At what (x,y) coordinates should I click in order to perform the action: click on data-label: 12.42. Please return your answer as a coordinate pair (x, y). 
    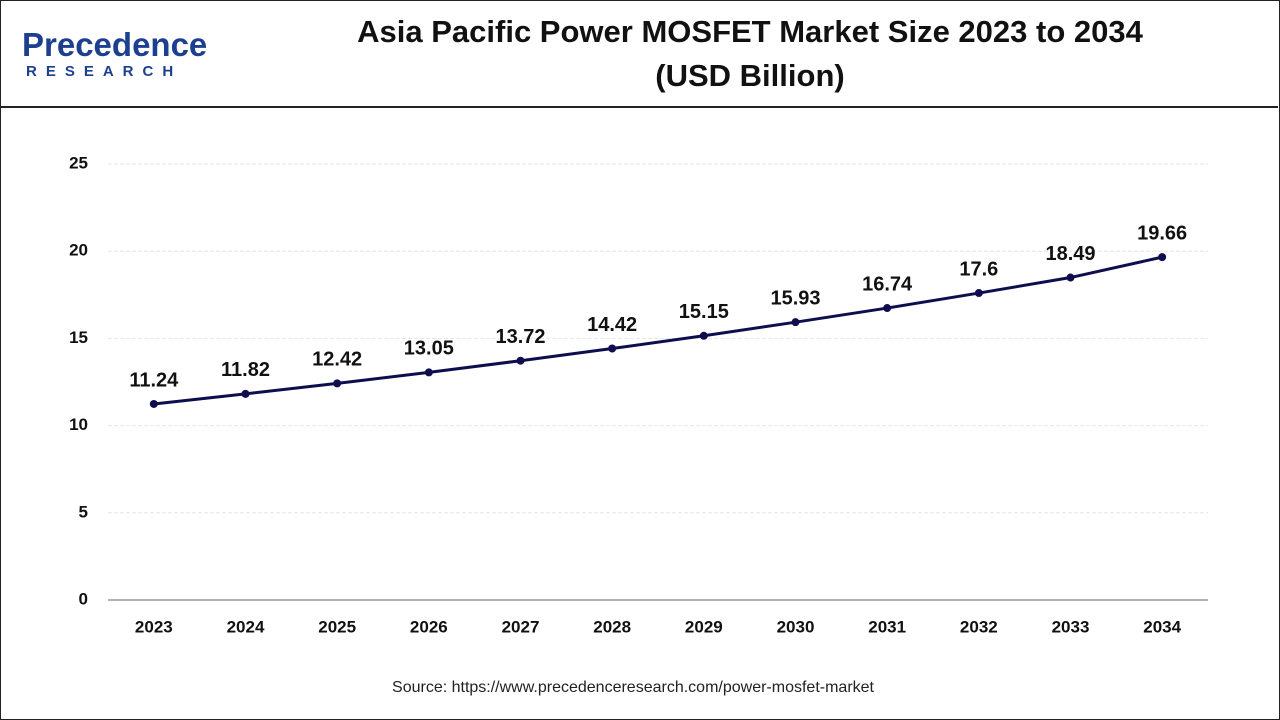
    Looking at the image, I should click on (337, 360).